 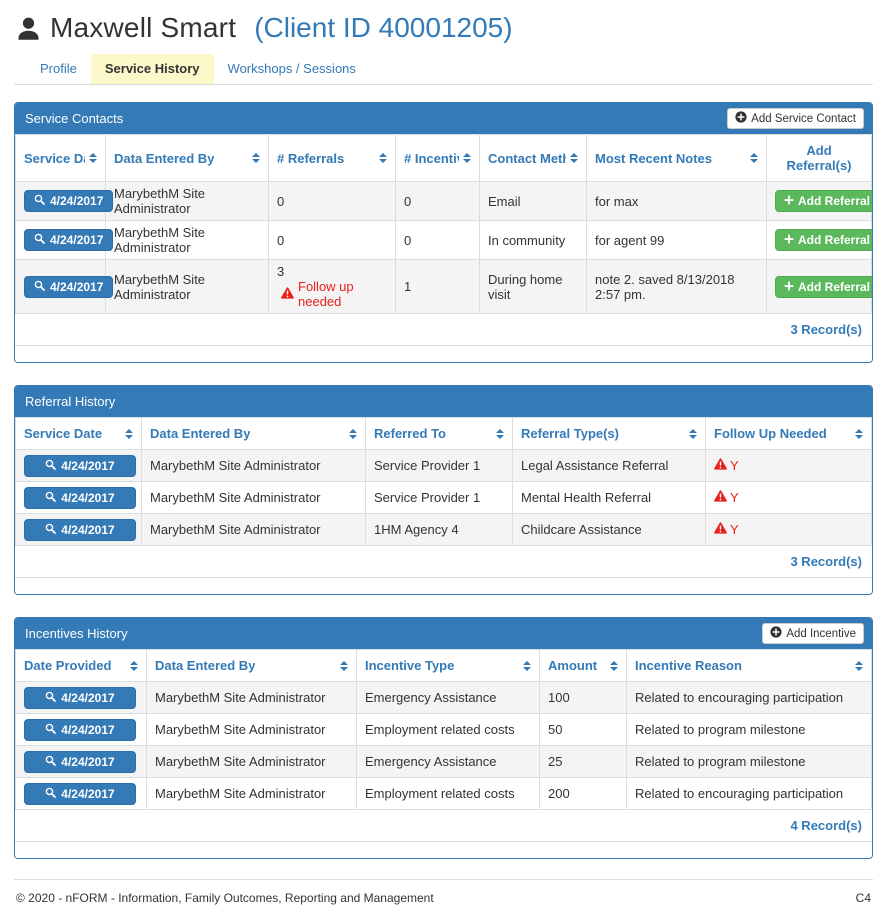 I want to click on add-service-contact-button: Add Service Contact, so click(x=795, y=118).